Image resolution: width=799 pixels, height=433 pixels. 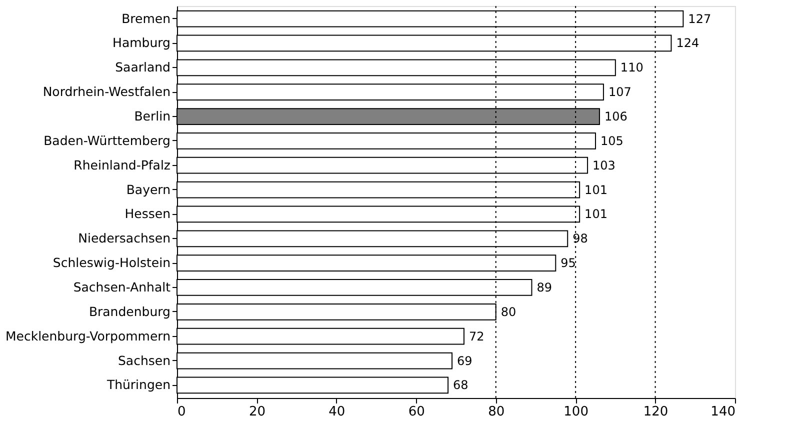 I want to click on x-tick-label: 100, so click(x=576, y=412).